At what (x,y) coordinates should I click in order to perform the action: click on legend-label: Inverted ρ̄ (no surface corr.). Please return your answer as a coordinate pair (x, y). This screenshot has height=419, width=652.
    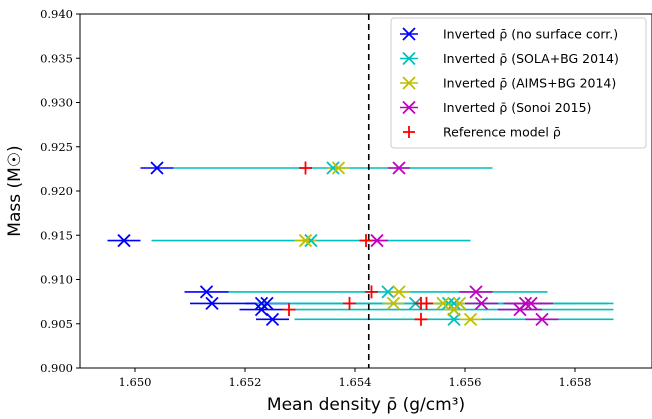
    Looking at the image, I should click on (530, 34).